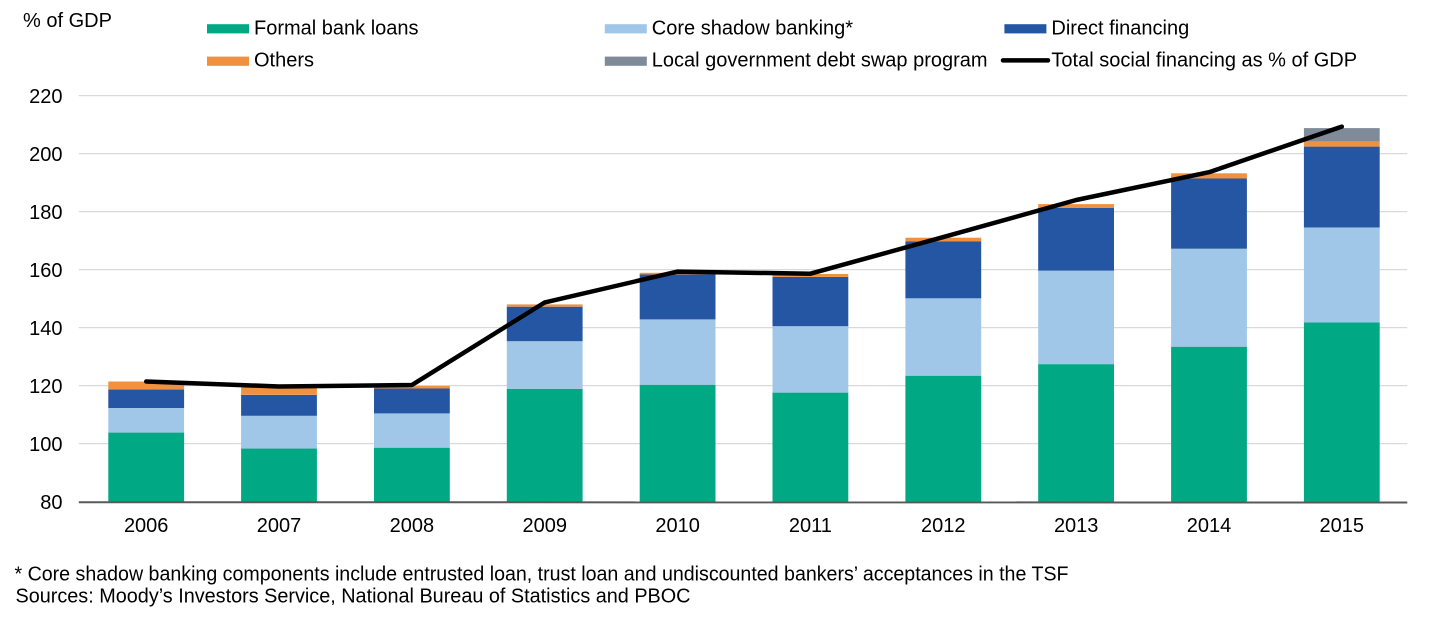  What do you see at coordinates (336, 28) in the screenshot?
I see `svg-text: Formal bank loans` at bounding box center [336, 28].